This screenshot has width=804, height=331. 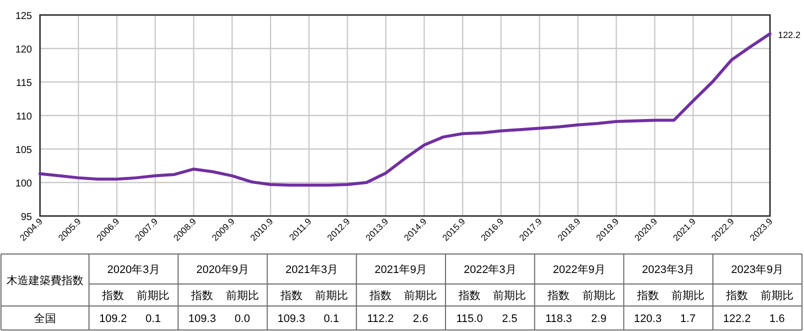 I want to click on y-tick-label: 125, so click(x=23, y=16).